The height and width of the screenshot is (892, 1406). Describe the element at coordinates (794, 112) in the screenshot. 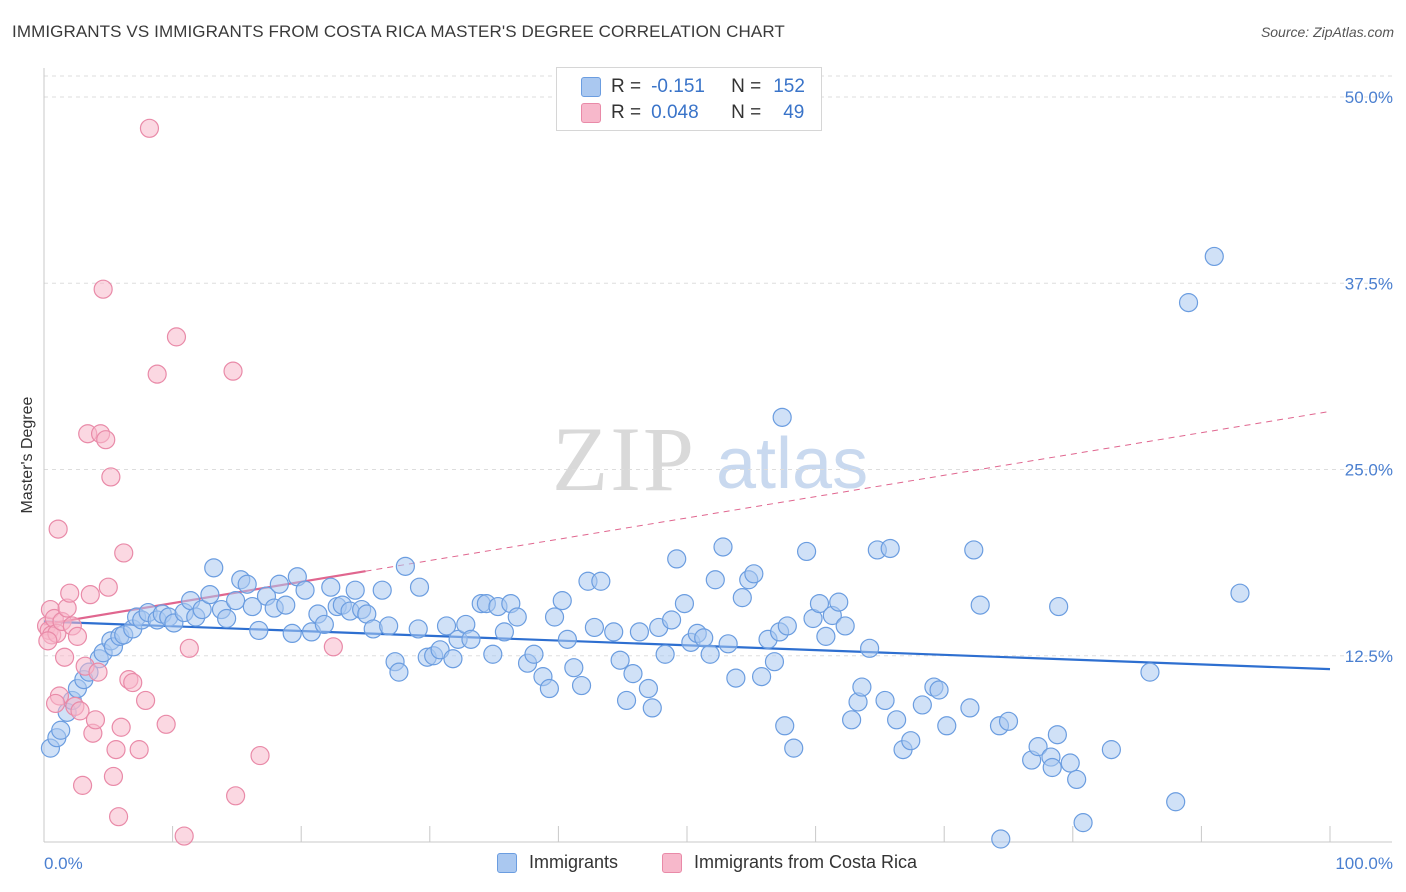

I see `legend-n-value: 49` at that location.